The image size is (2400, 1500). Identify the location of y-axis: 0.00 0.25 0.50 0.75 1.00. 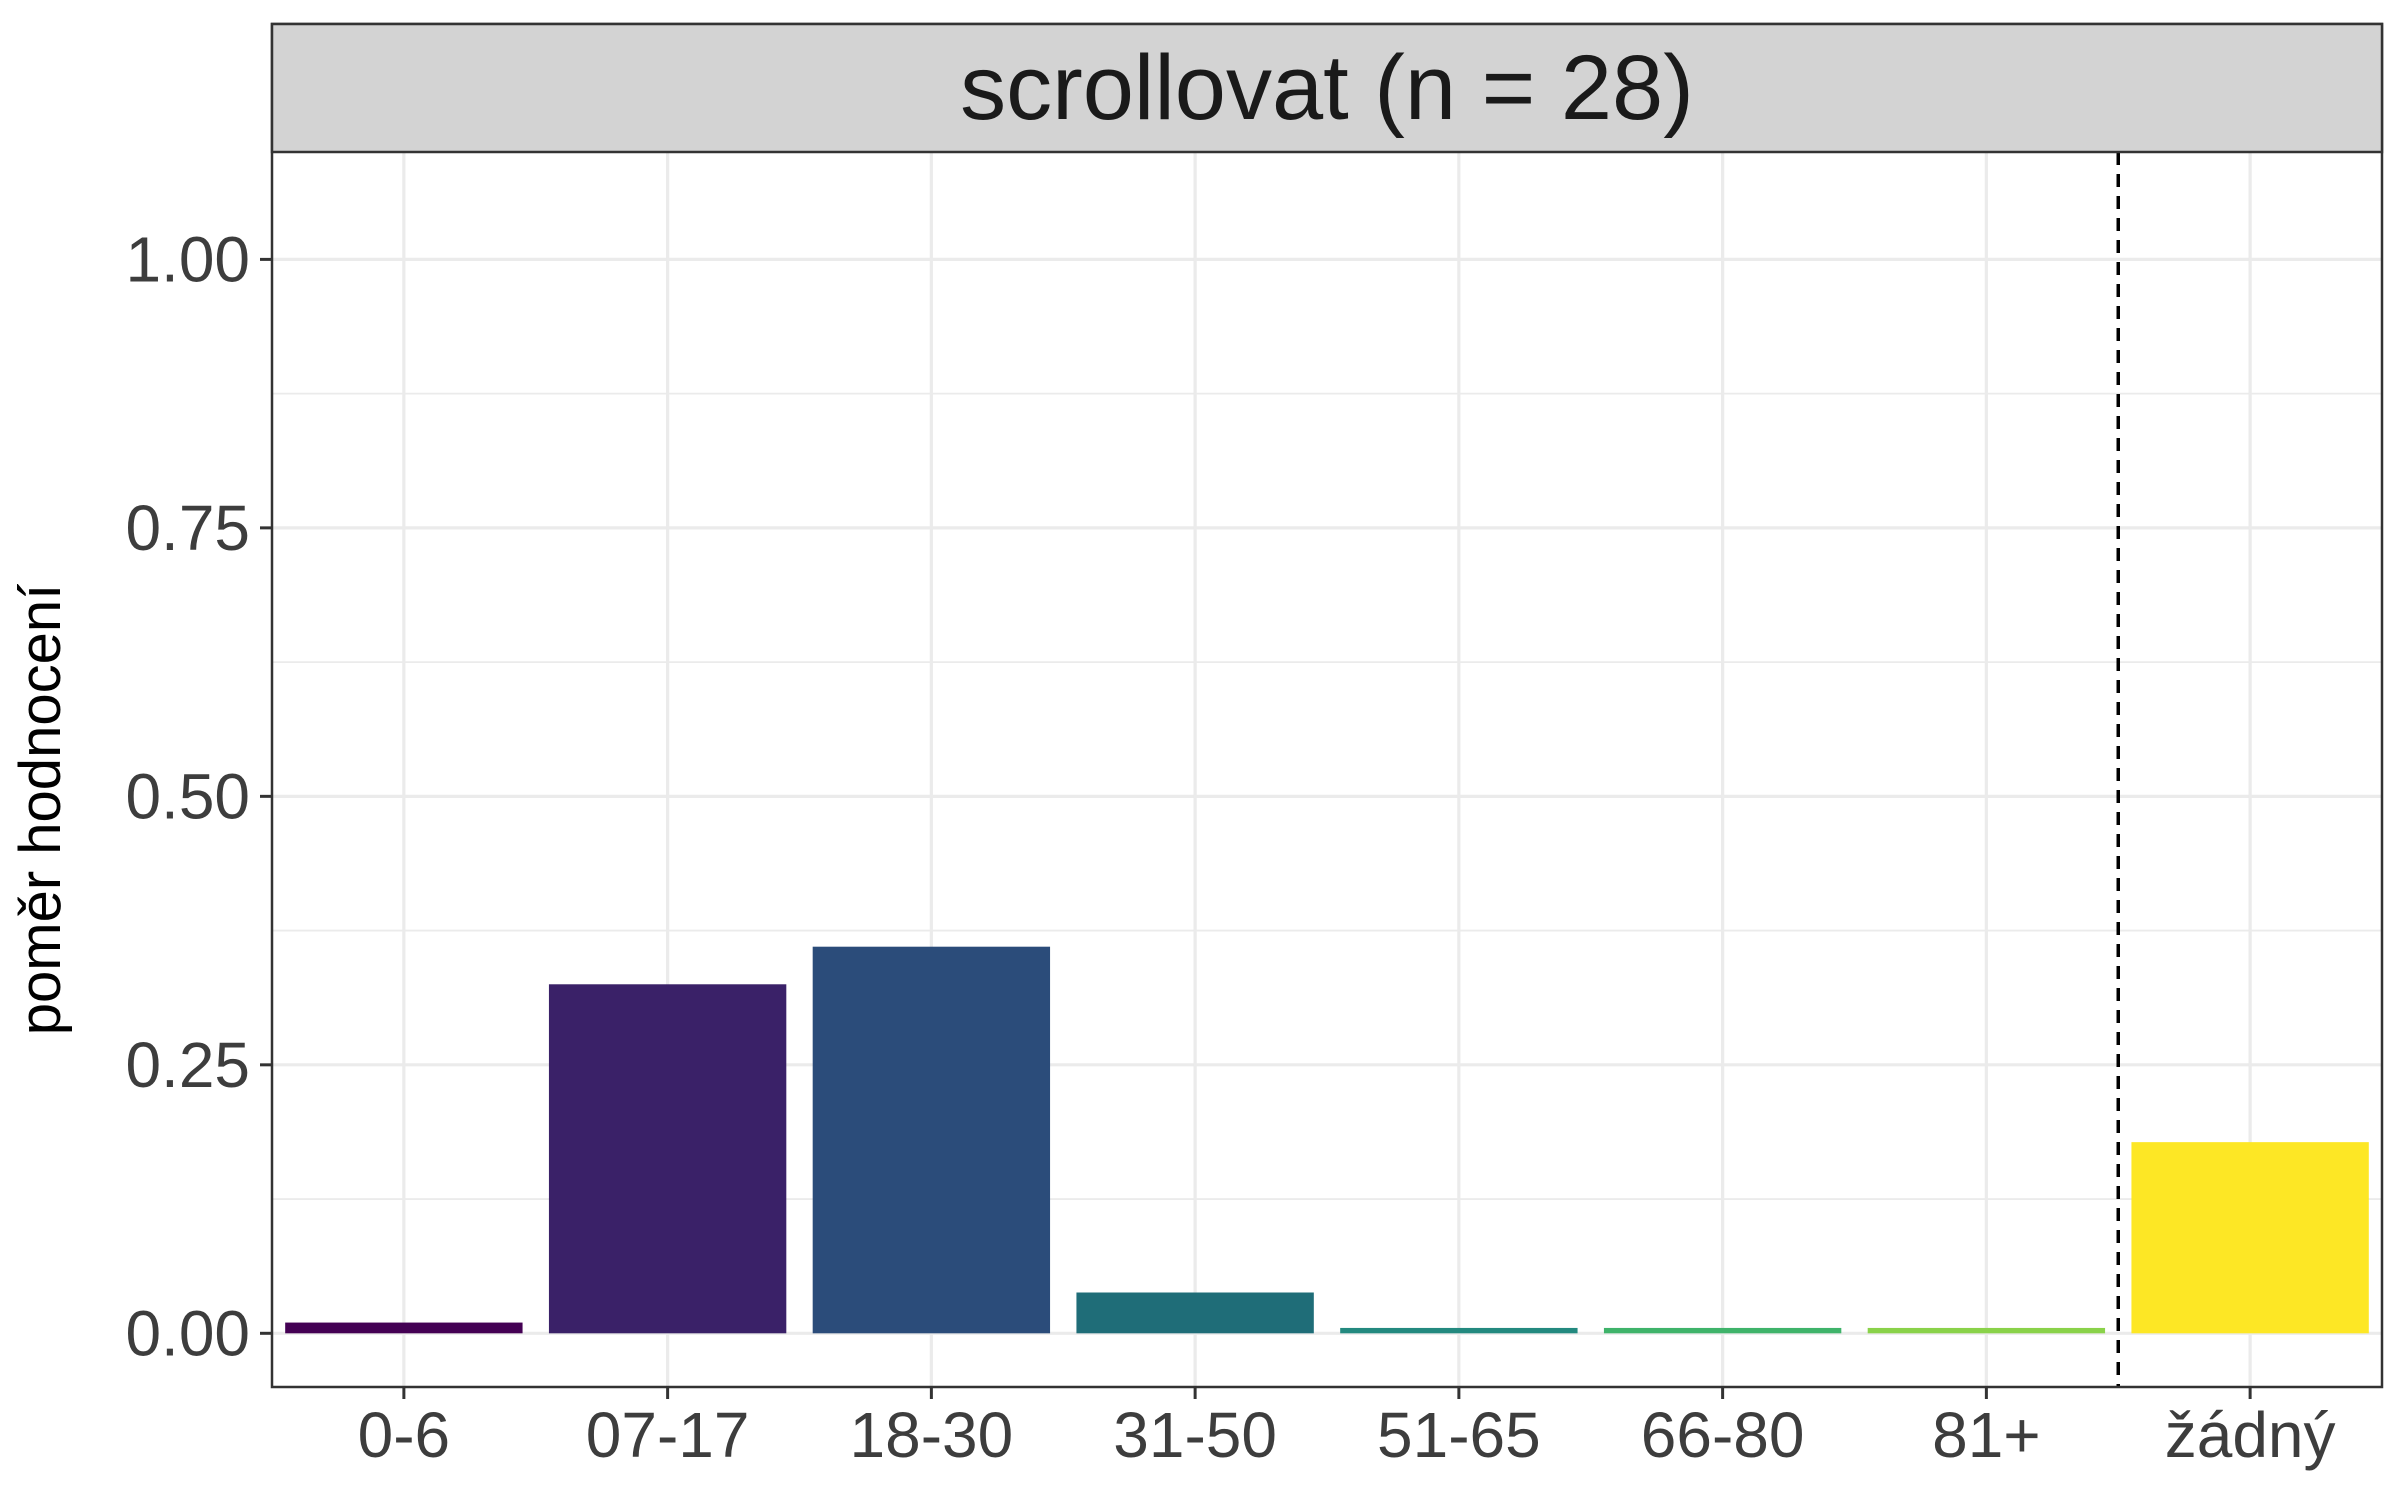
(198, 796).